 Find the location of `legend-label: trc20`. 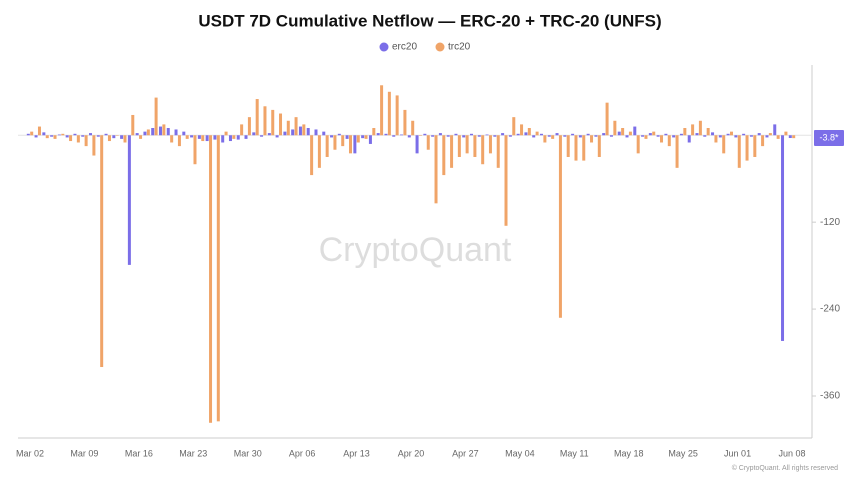

legend-label: trc20 is located at coordinates (459, 47).